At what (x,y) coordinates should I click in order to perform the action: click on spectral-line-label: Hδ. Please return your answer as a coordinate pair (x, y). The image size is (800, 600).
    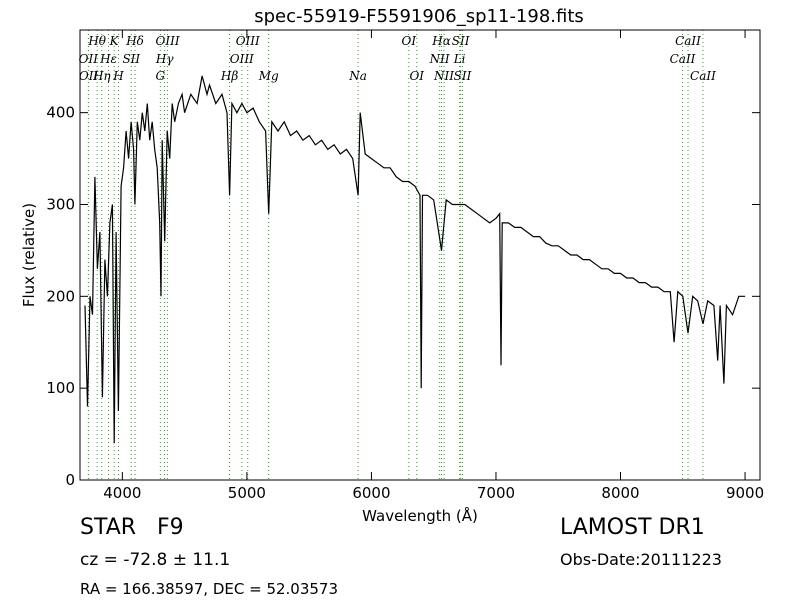
    Looking at the image, I should click on (134, 41).